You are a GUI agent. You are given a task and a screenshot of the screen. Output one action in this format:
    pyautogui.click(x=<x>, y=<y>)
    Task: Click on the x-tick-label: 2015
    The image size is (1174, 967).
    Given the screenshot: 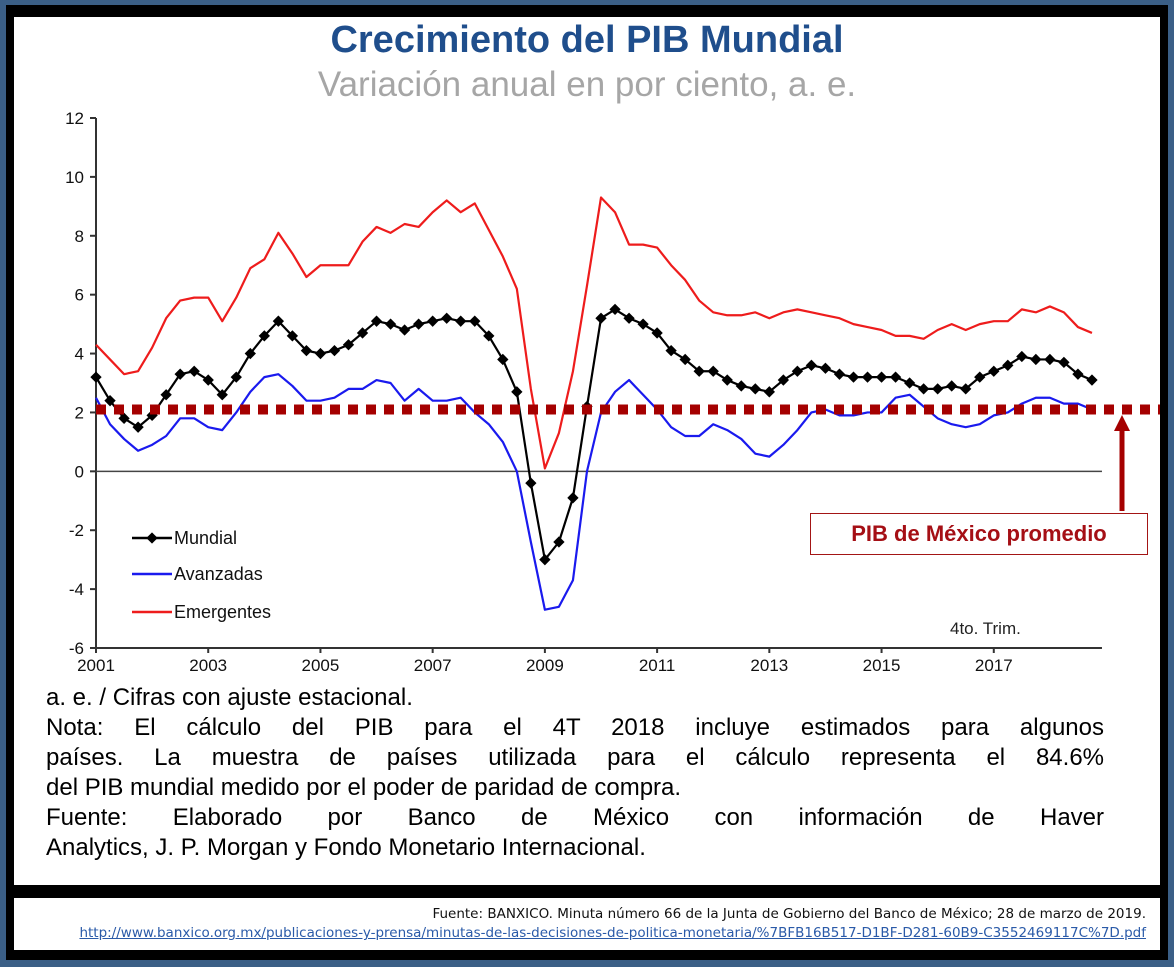 What is the action you would take?
    pyautogui.click(x=882, y=665)
    